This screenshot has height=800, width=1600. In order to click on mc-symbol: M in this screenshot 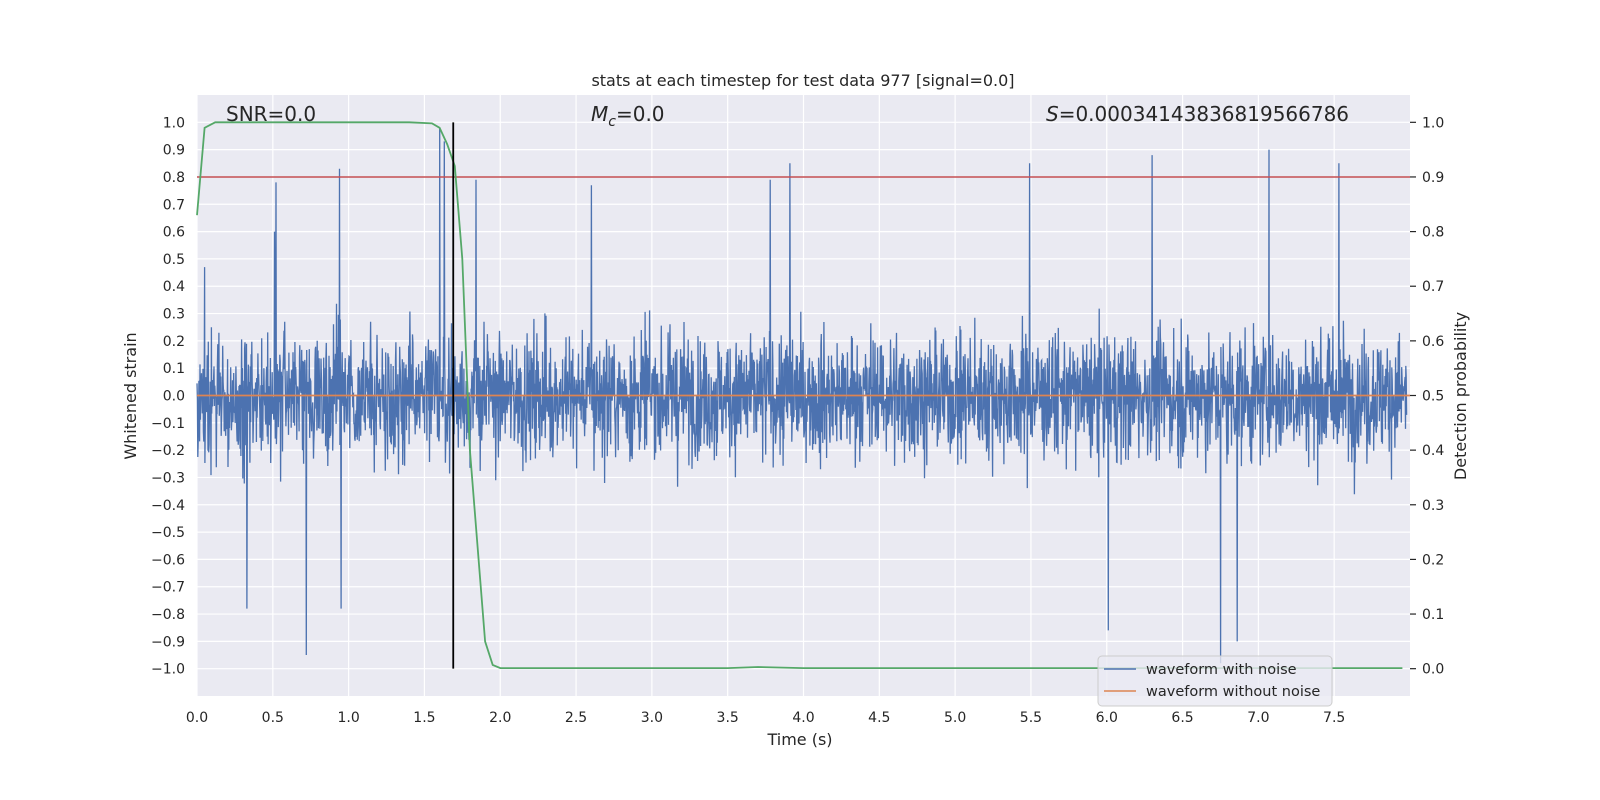, I will do `click(599, 114)`.